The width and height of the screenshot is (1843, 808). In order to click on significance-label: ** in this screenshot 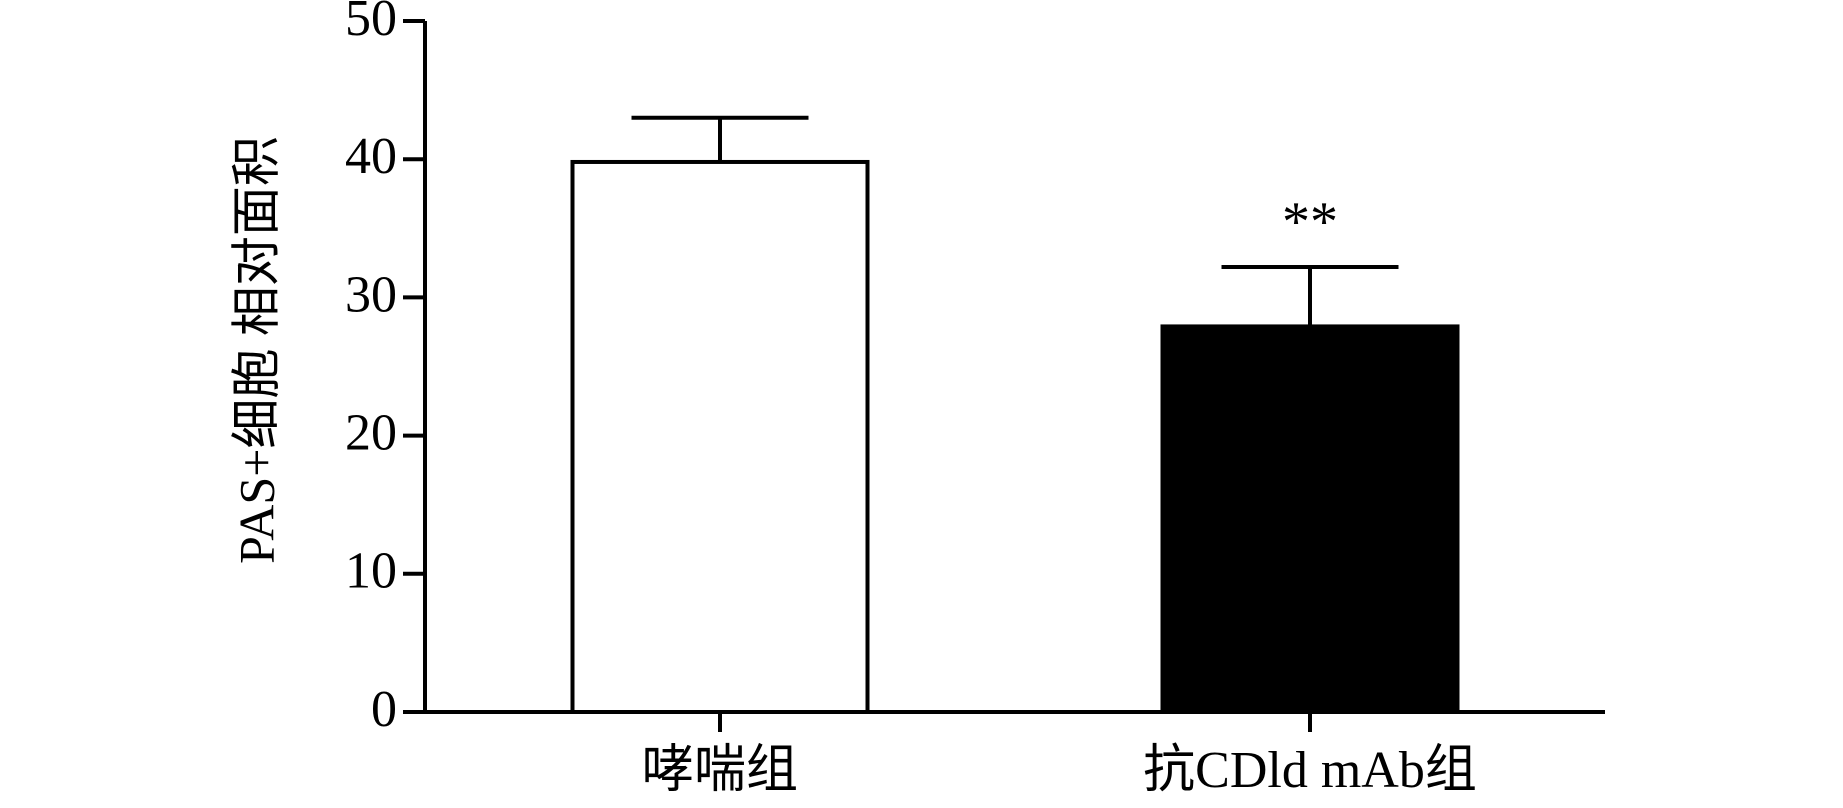, I will do `click(1310, 222)`.